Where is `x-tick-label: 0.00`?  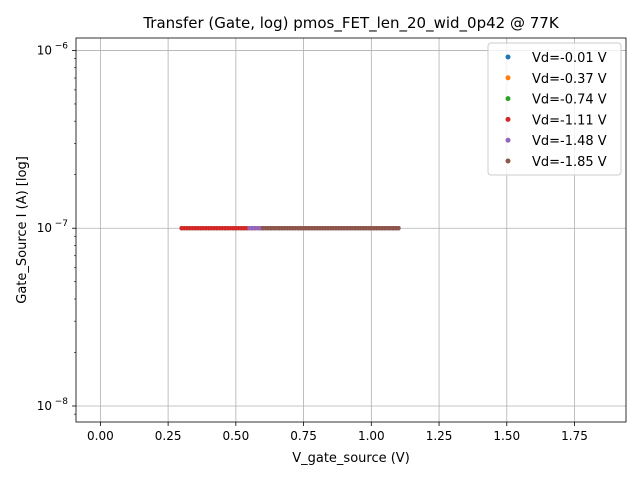 x-tick-label: 0.00 is located at coordinates (100, 436).